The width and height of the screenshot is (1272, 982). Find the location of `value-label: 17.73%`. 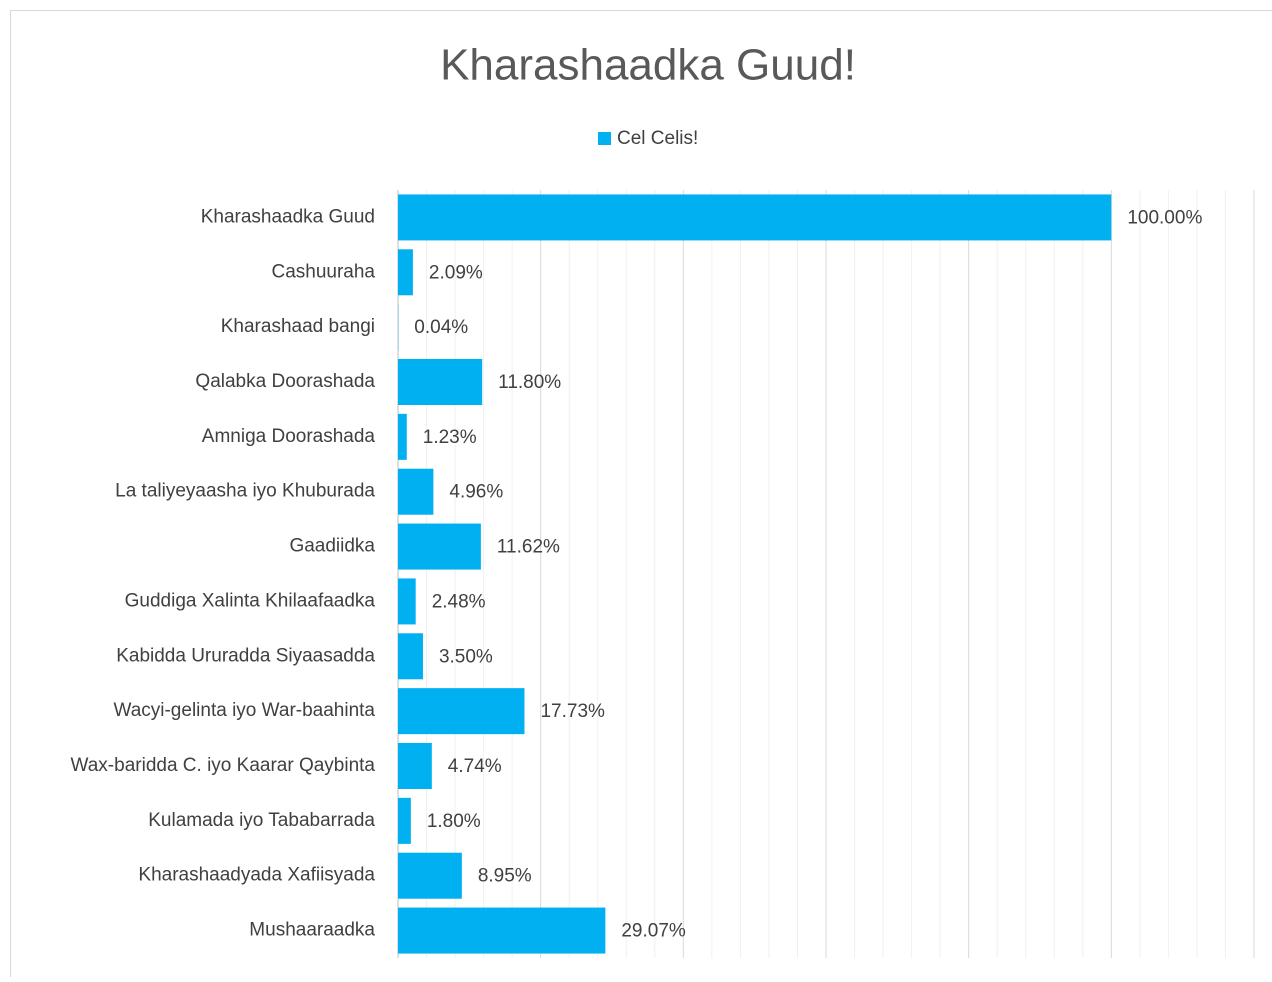

value-label: 17.73% is located at coordinates (572, 711).